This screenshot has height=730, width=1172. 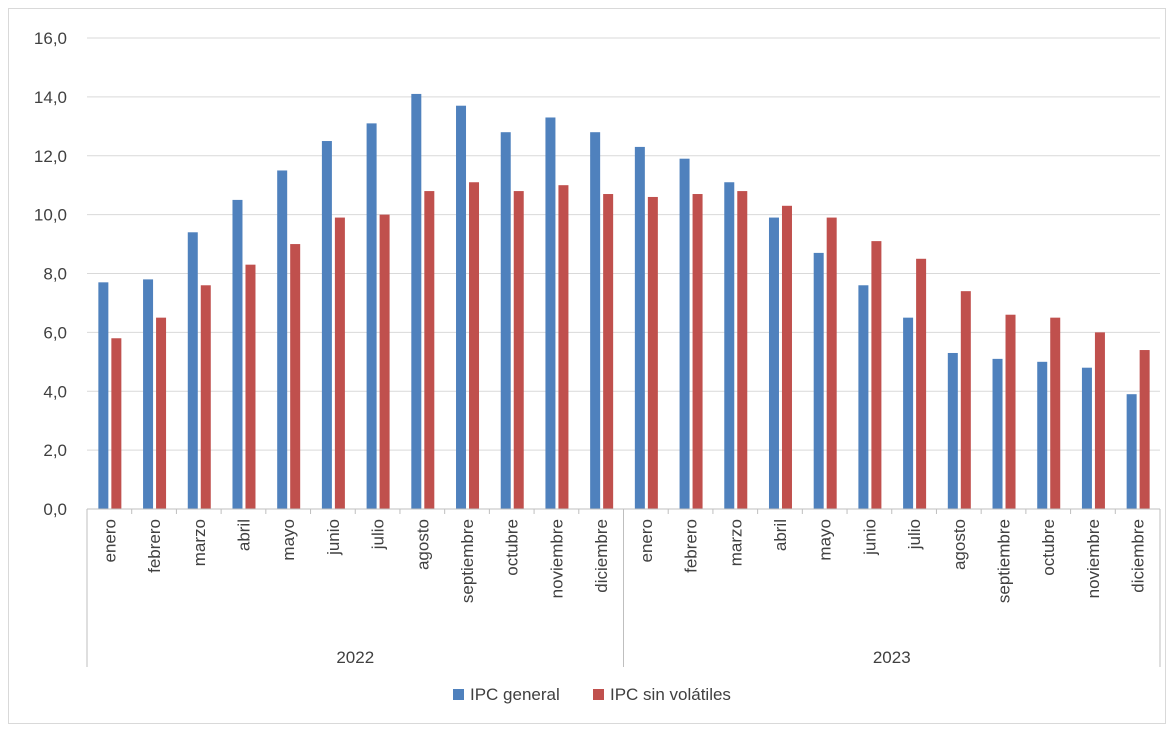 What do you see at coordinates (50, 38) in the screenshot?
I see `y-tick-label: 16,0` at bounding box center [50, 38].